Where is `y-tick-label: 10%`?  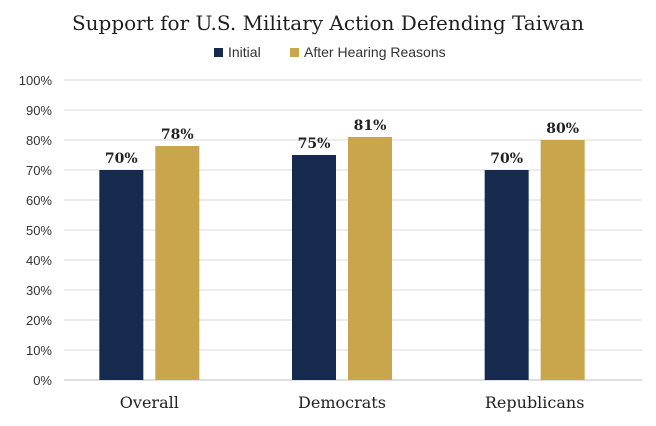 y-tick-label: 10% is located at coordinates (39, 350).